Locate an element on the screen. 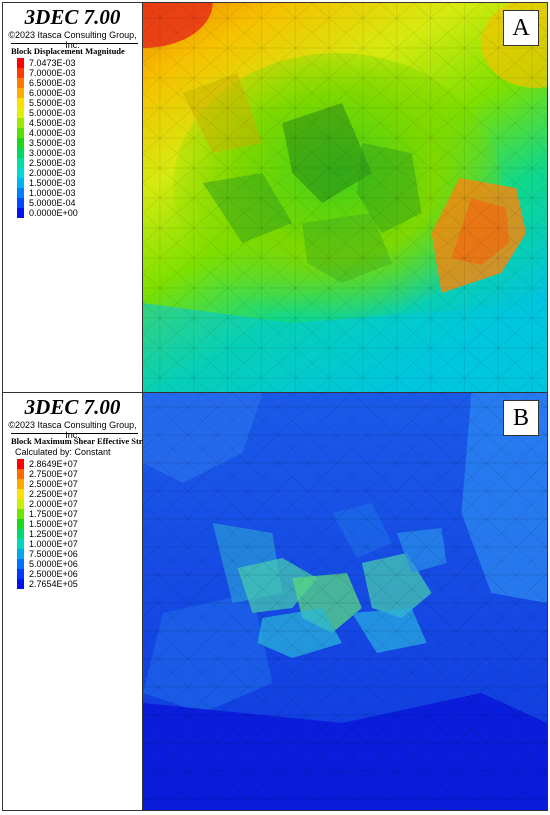  legend-item: 5.0000E-04 is located at coordinates (47, 203).